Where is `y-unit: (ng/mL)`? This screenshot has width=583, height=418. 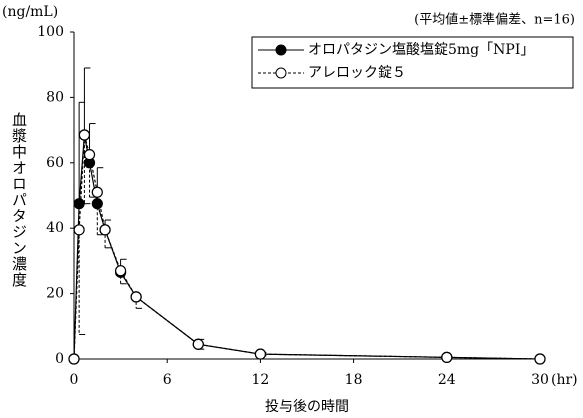 y-unit: (ng/mL) is located at coordinates (30, 12).